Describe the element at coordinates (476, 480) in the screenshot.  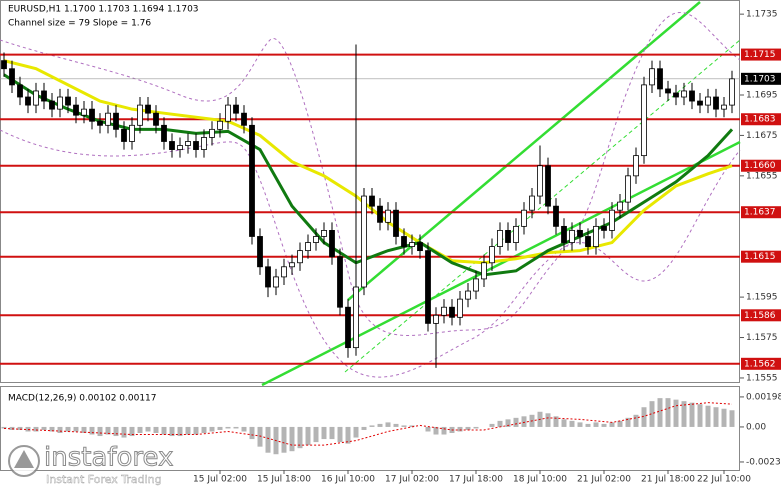
I see `x-tick-label: 17 Jul 18:00` at that location.